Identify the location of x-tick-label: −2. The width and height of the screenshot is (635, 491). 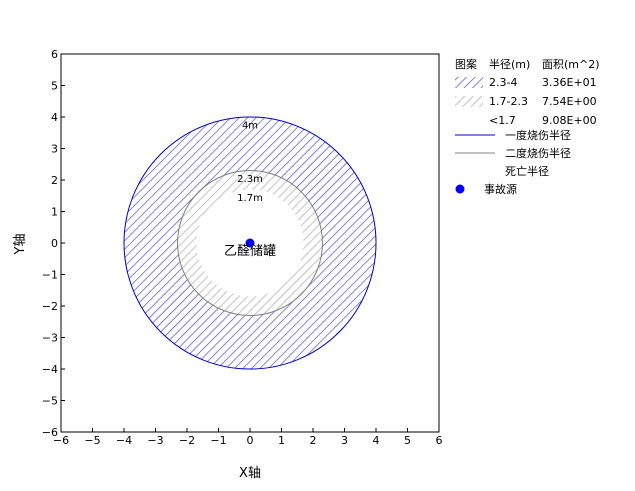
(187, 440).